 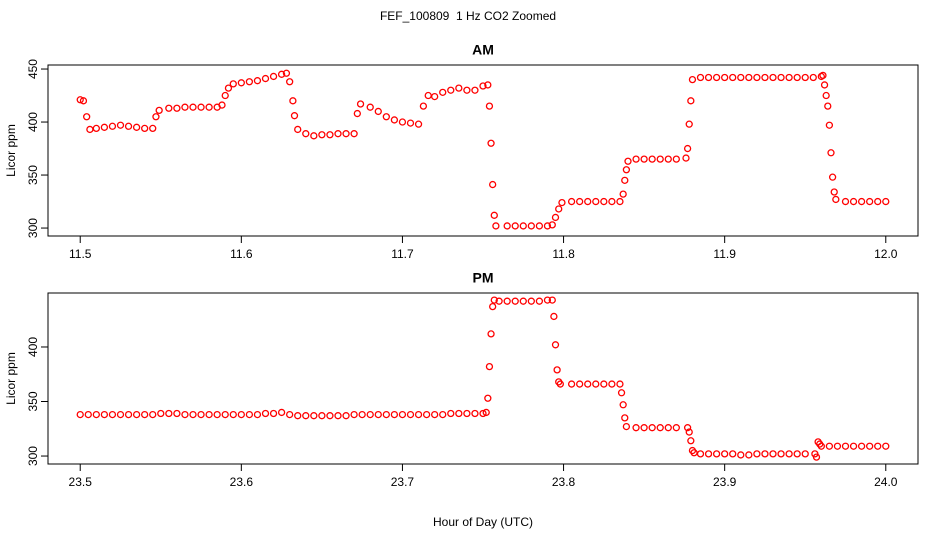 What do you see at coordinates (403, 482) in the screenshot?
I see `x-tick-label: 23.7` at bounding box center [403, 482].